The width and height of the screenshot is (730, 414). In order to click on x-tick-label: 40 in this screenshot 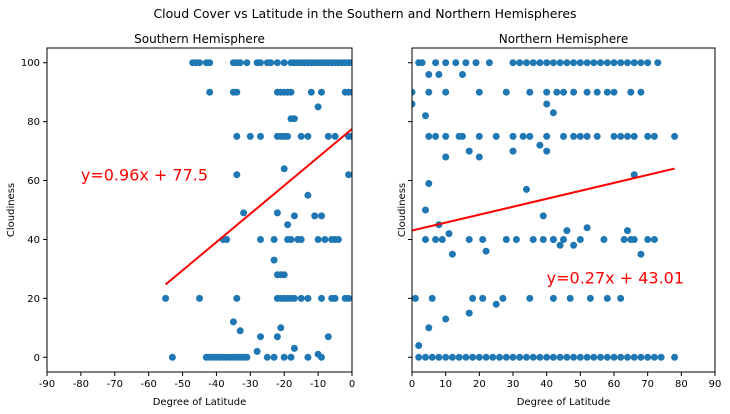, I will do `click(546, 384)`.